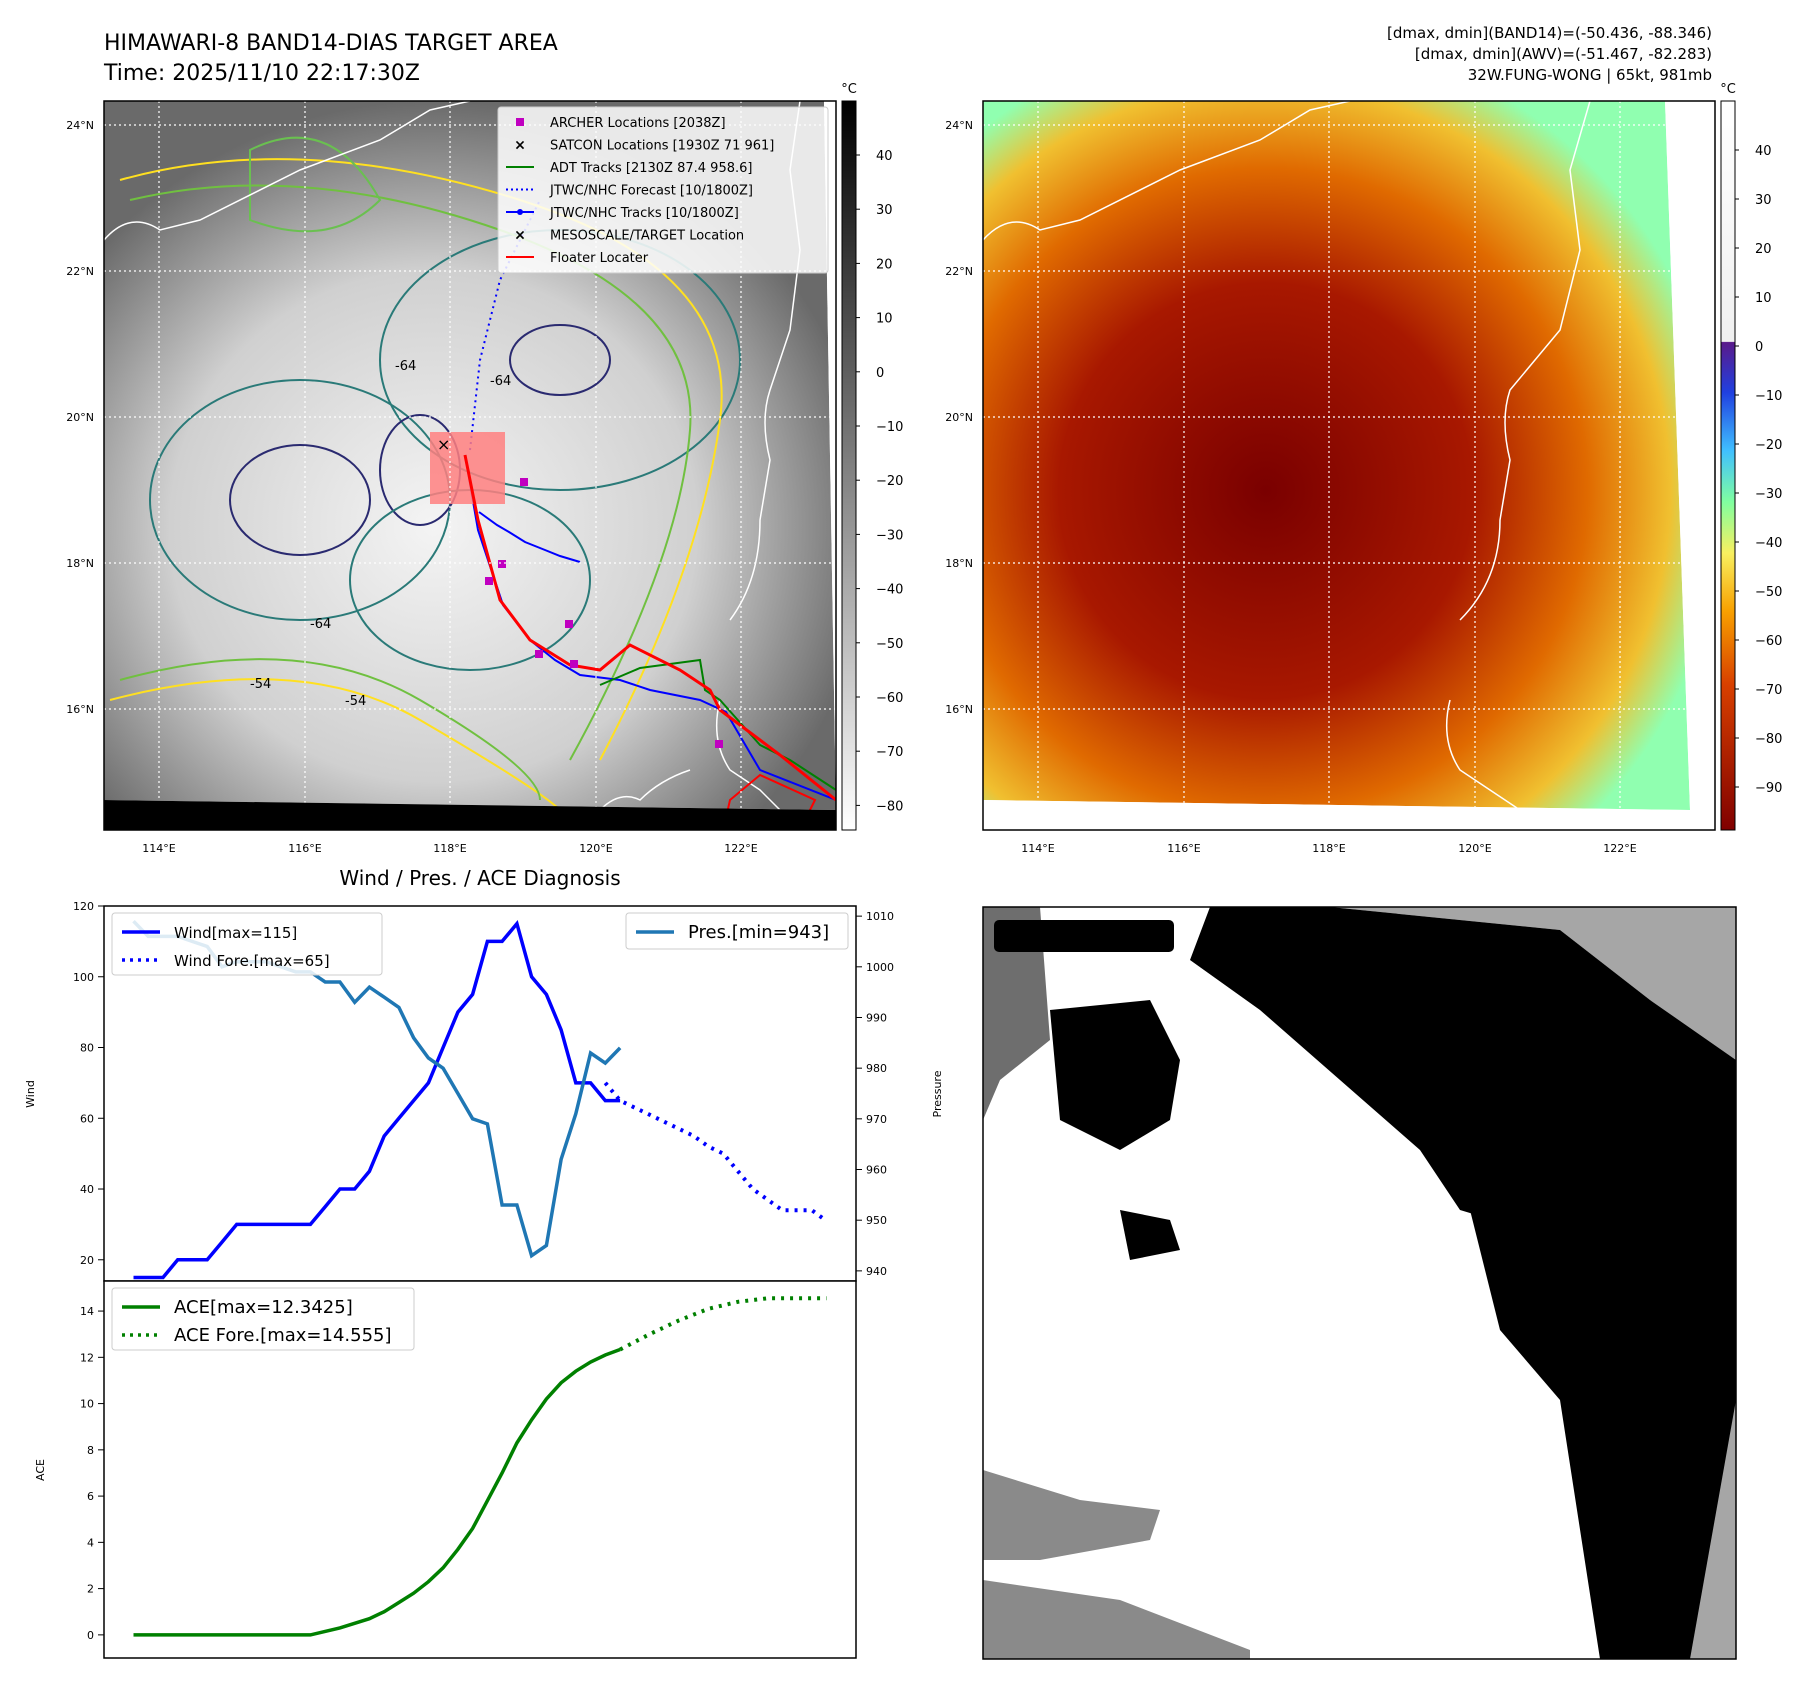  What do you see at coordinates (80, 125) in the screenshot?
I see `lat-tick-label: 24°N` at bounding box center [80, 125].